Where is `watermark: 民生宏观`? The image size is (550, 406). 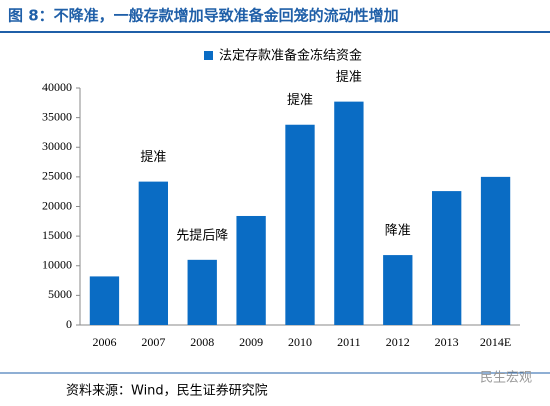
watermark: 民生宏观 is located at coordinates (506, 378).